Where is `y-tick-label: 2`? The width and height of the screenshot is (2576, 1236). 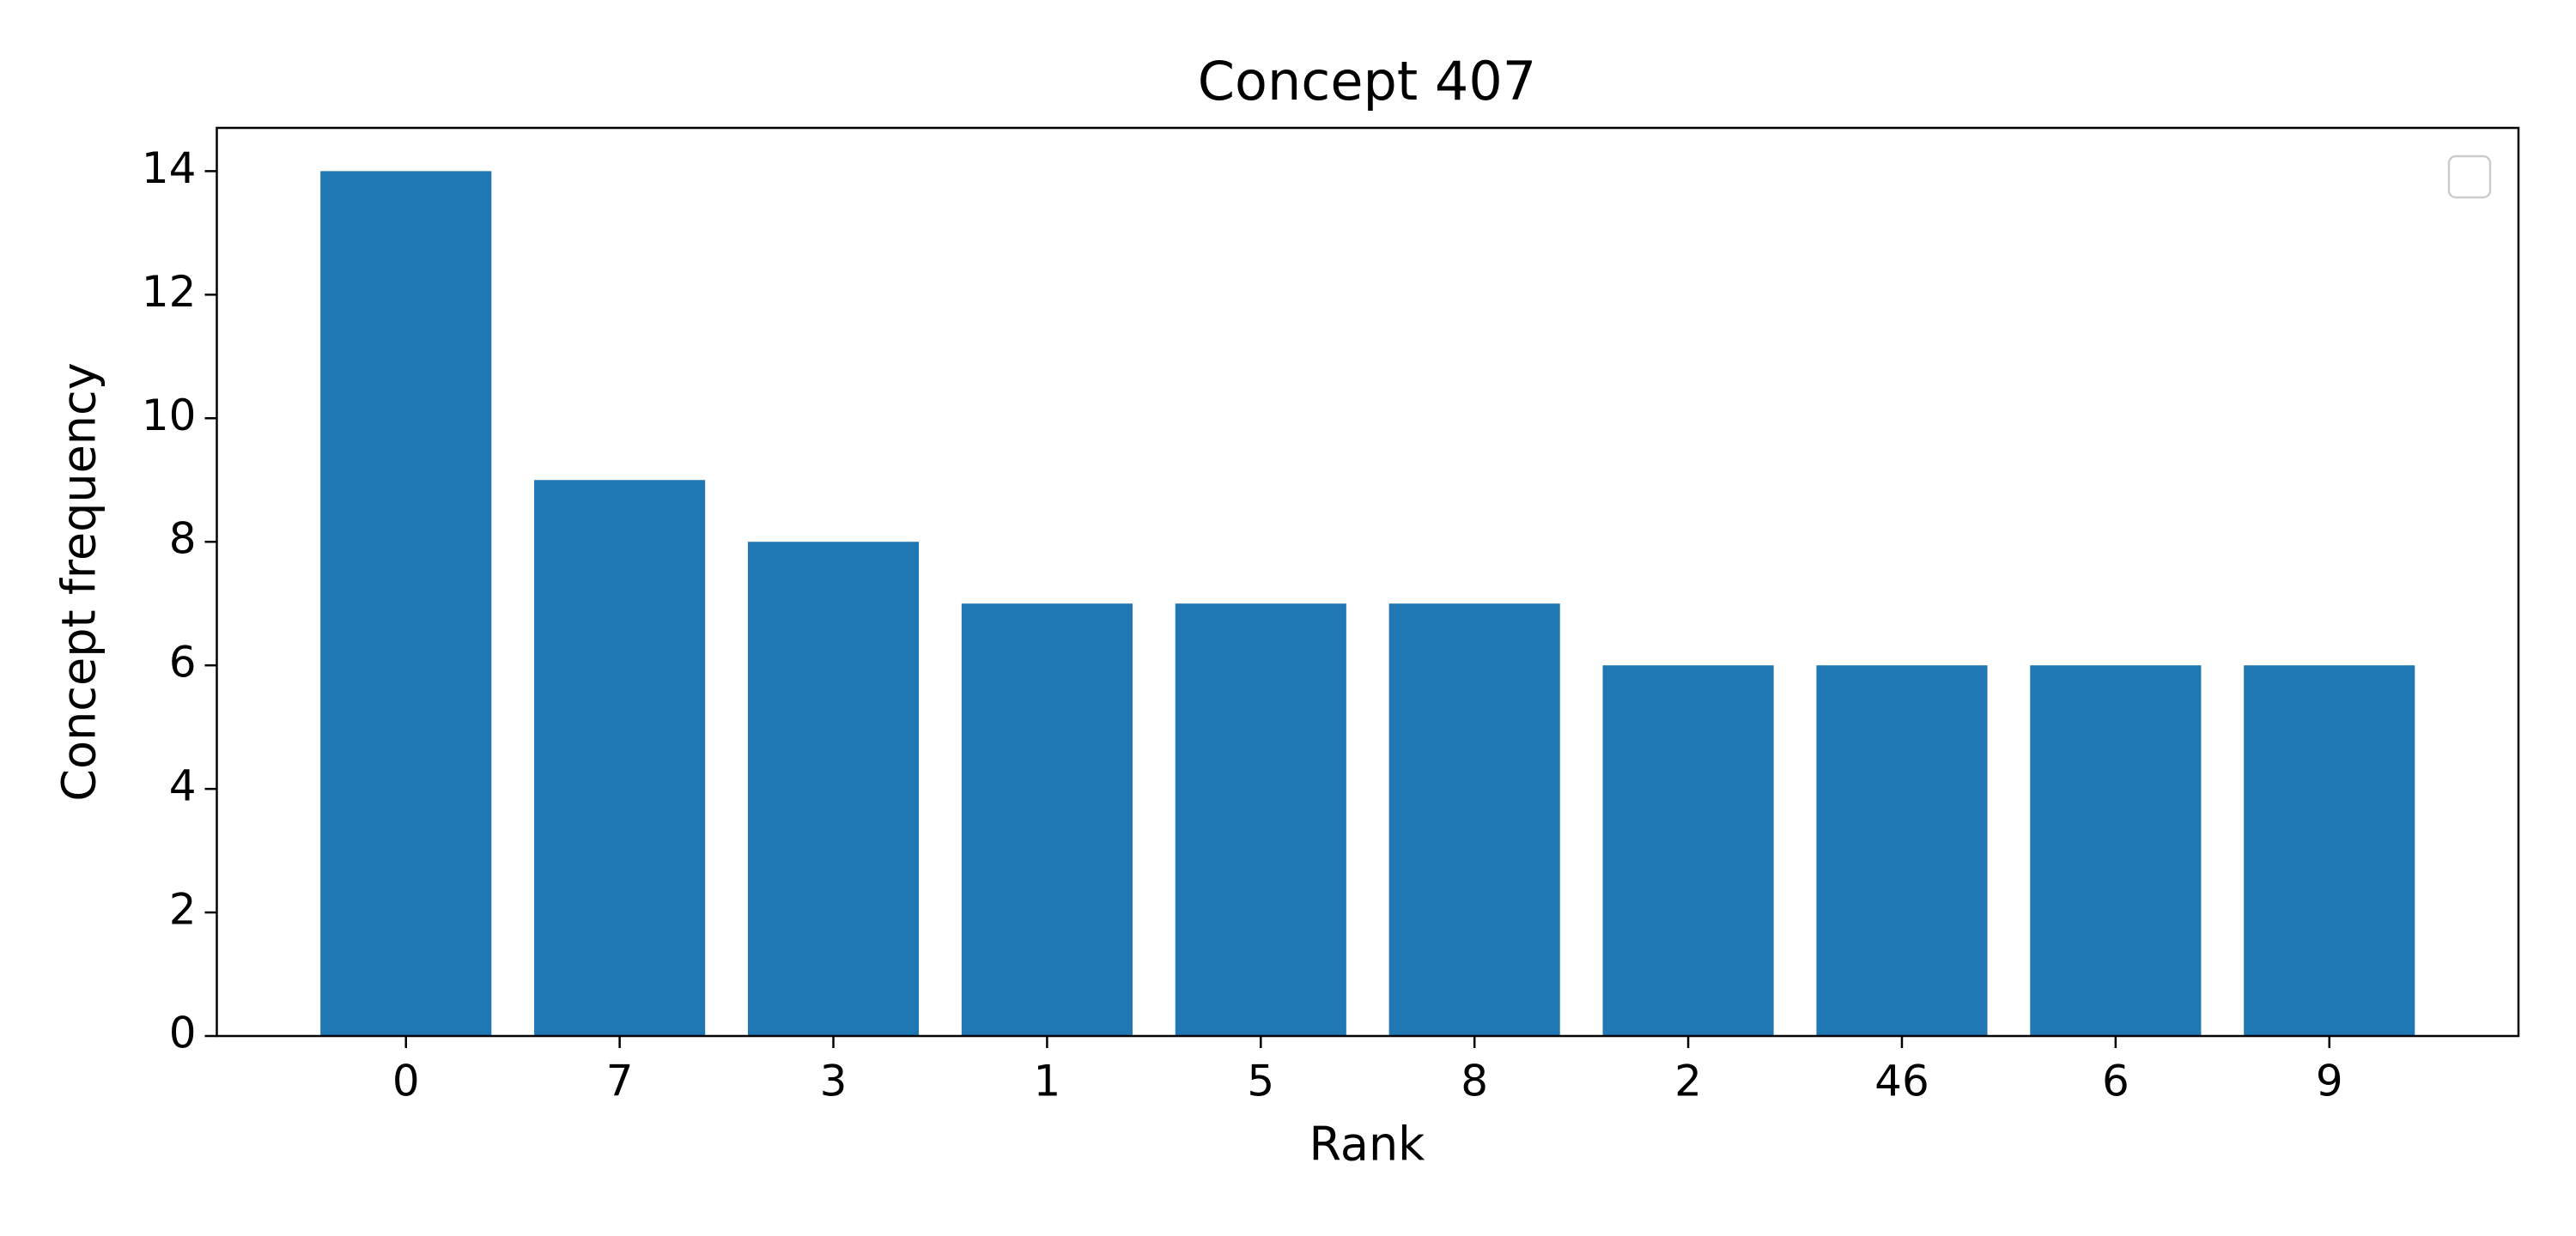
y-tick-label: 2 is located at coordinates (183, 910).